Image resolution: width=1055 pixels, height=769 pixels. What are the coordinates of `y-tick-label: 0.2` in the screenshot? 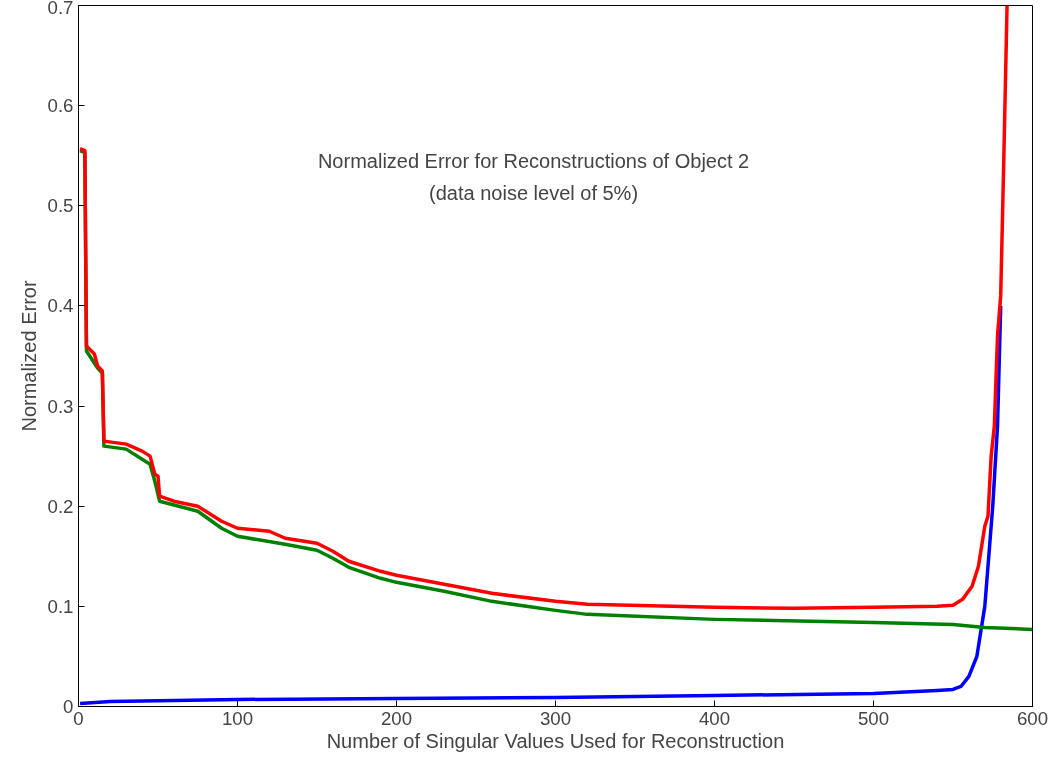 It's located at (60, 506).